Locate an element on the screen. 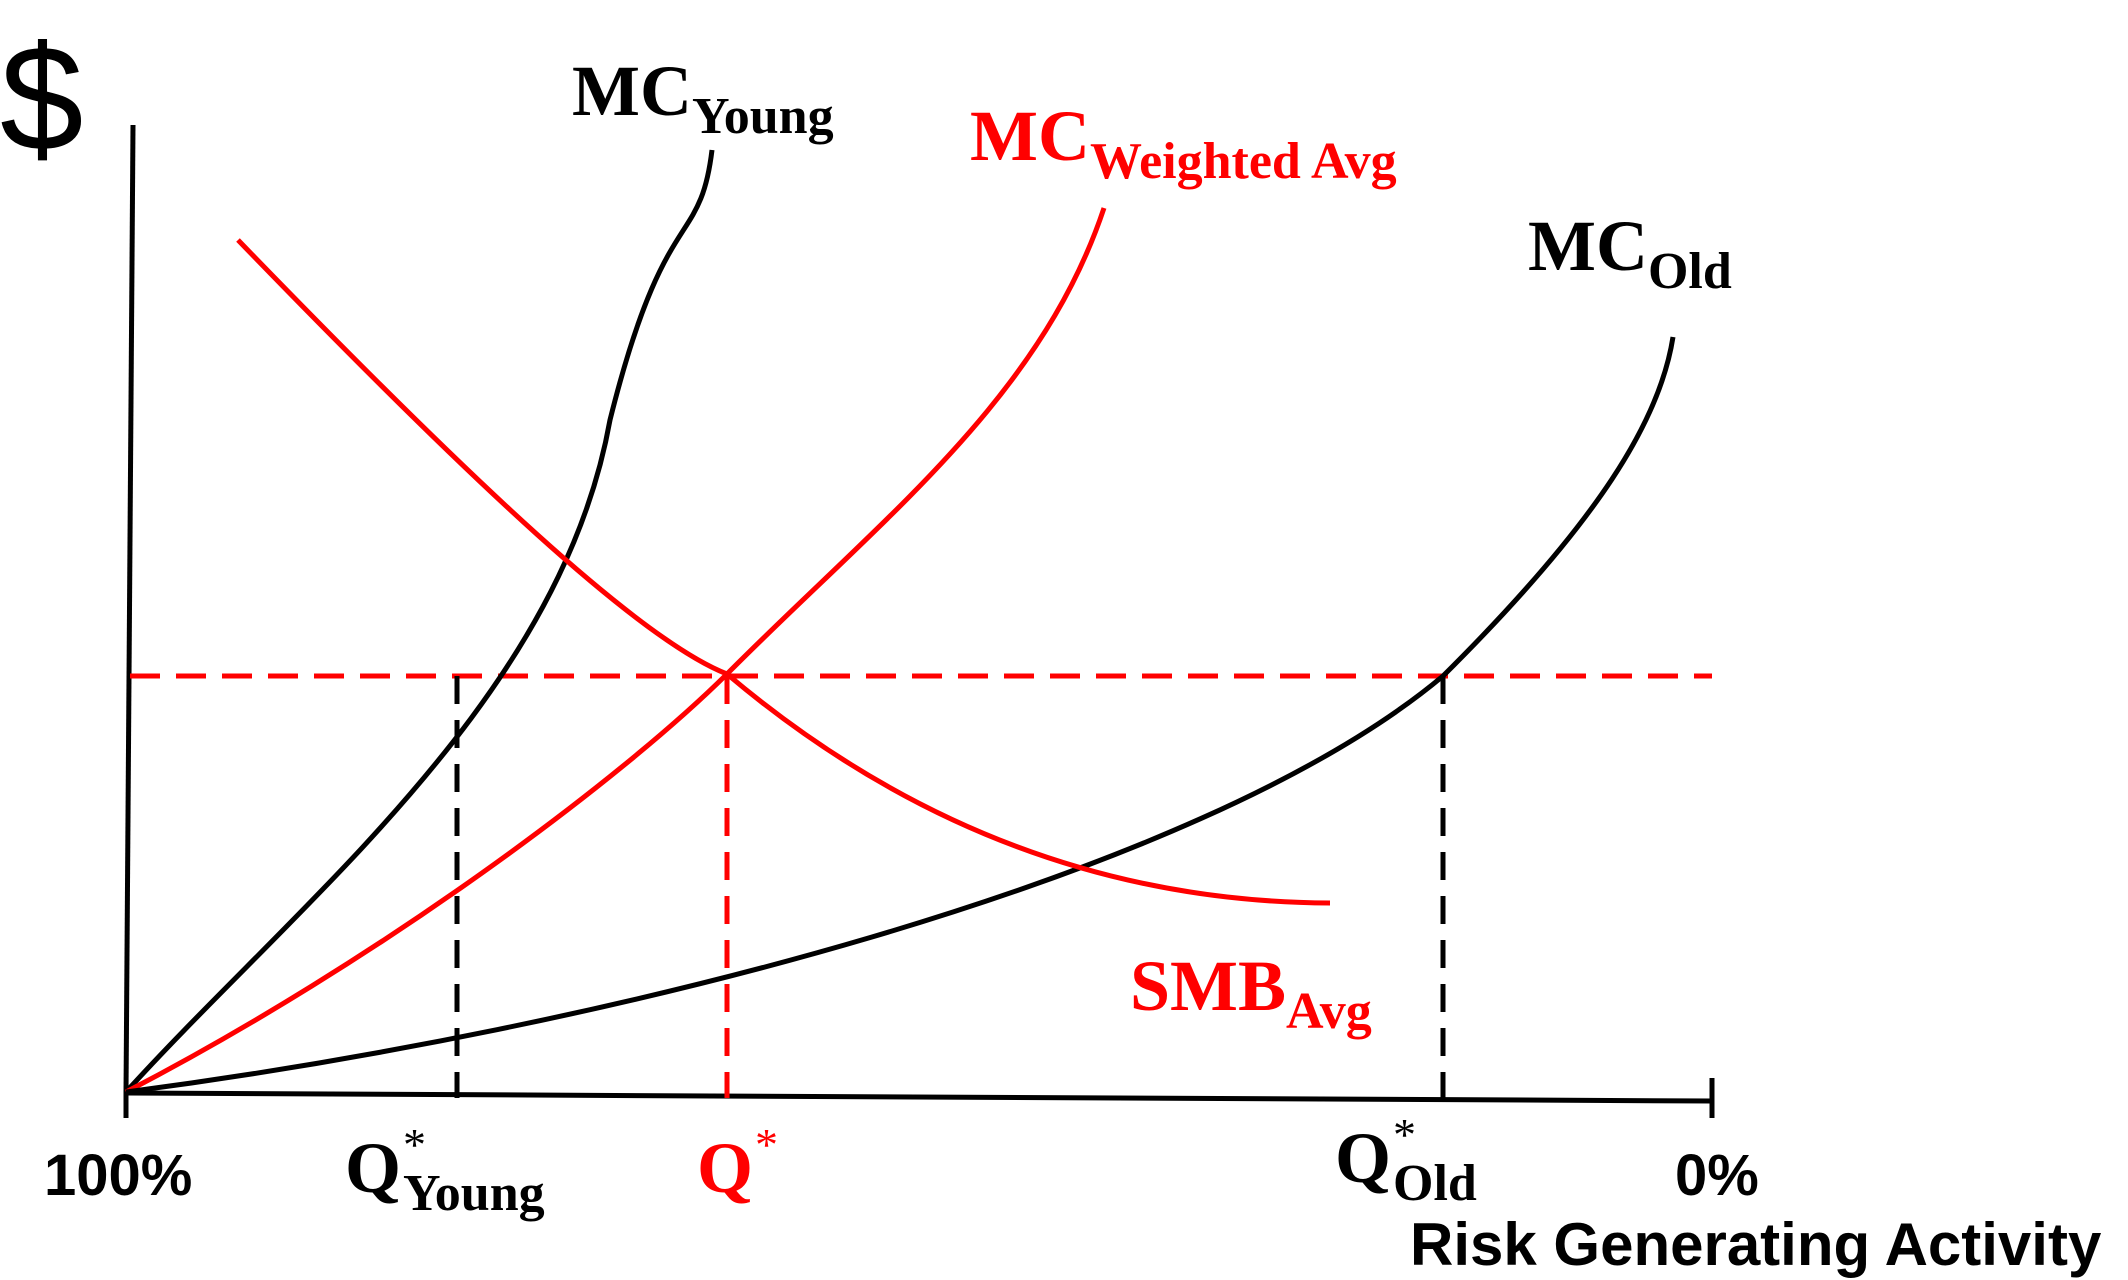  mc-young-label-main: MC is located at coordinates (632, 91).